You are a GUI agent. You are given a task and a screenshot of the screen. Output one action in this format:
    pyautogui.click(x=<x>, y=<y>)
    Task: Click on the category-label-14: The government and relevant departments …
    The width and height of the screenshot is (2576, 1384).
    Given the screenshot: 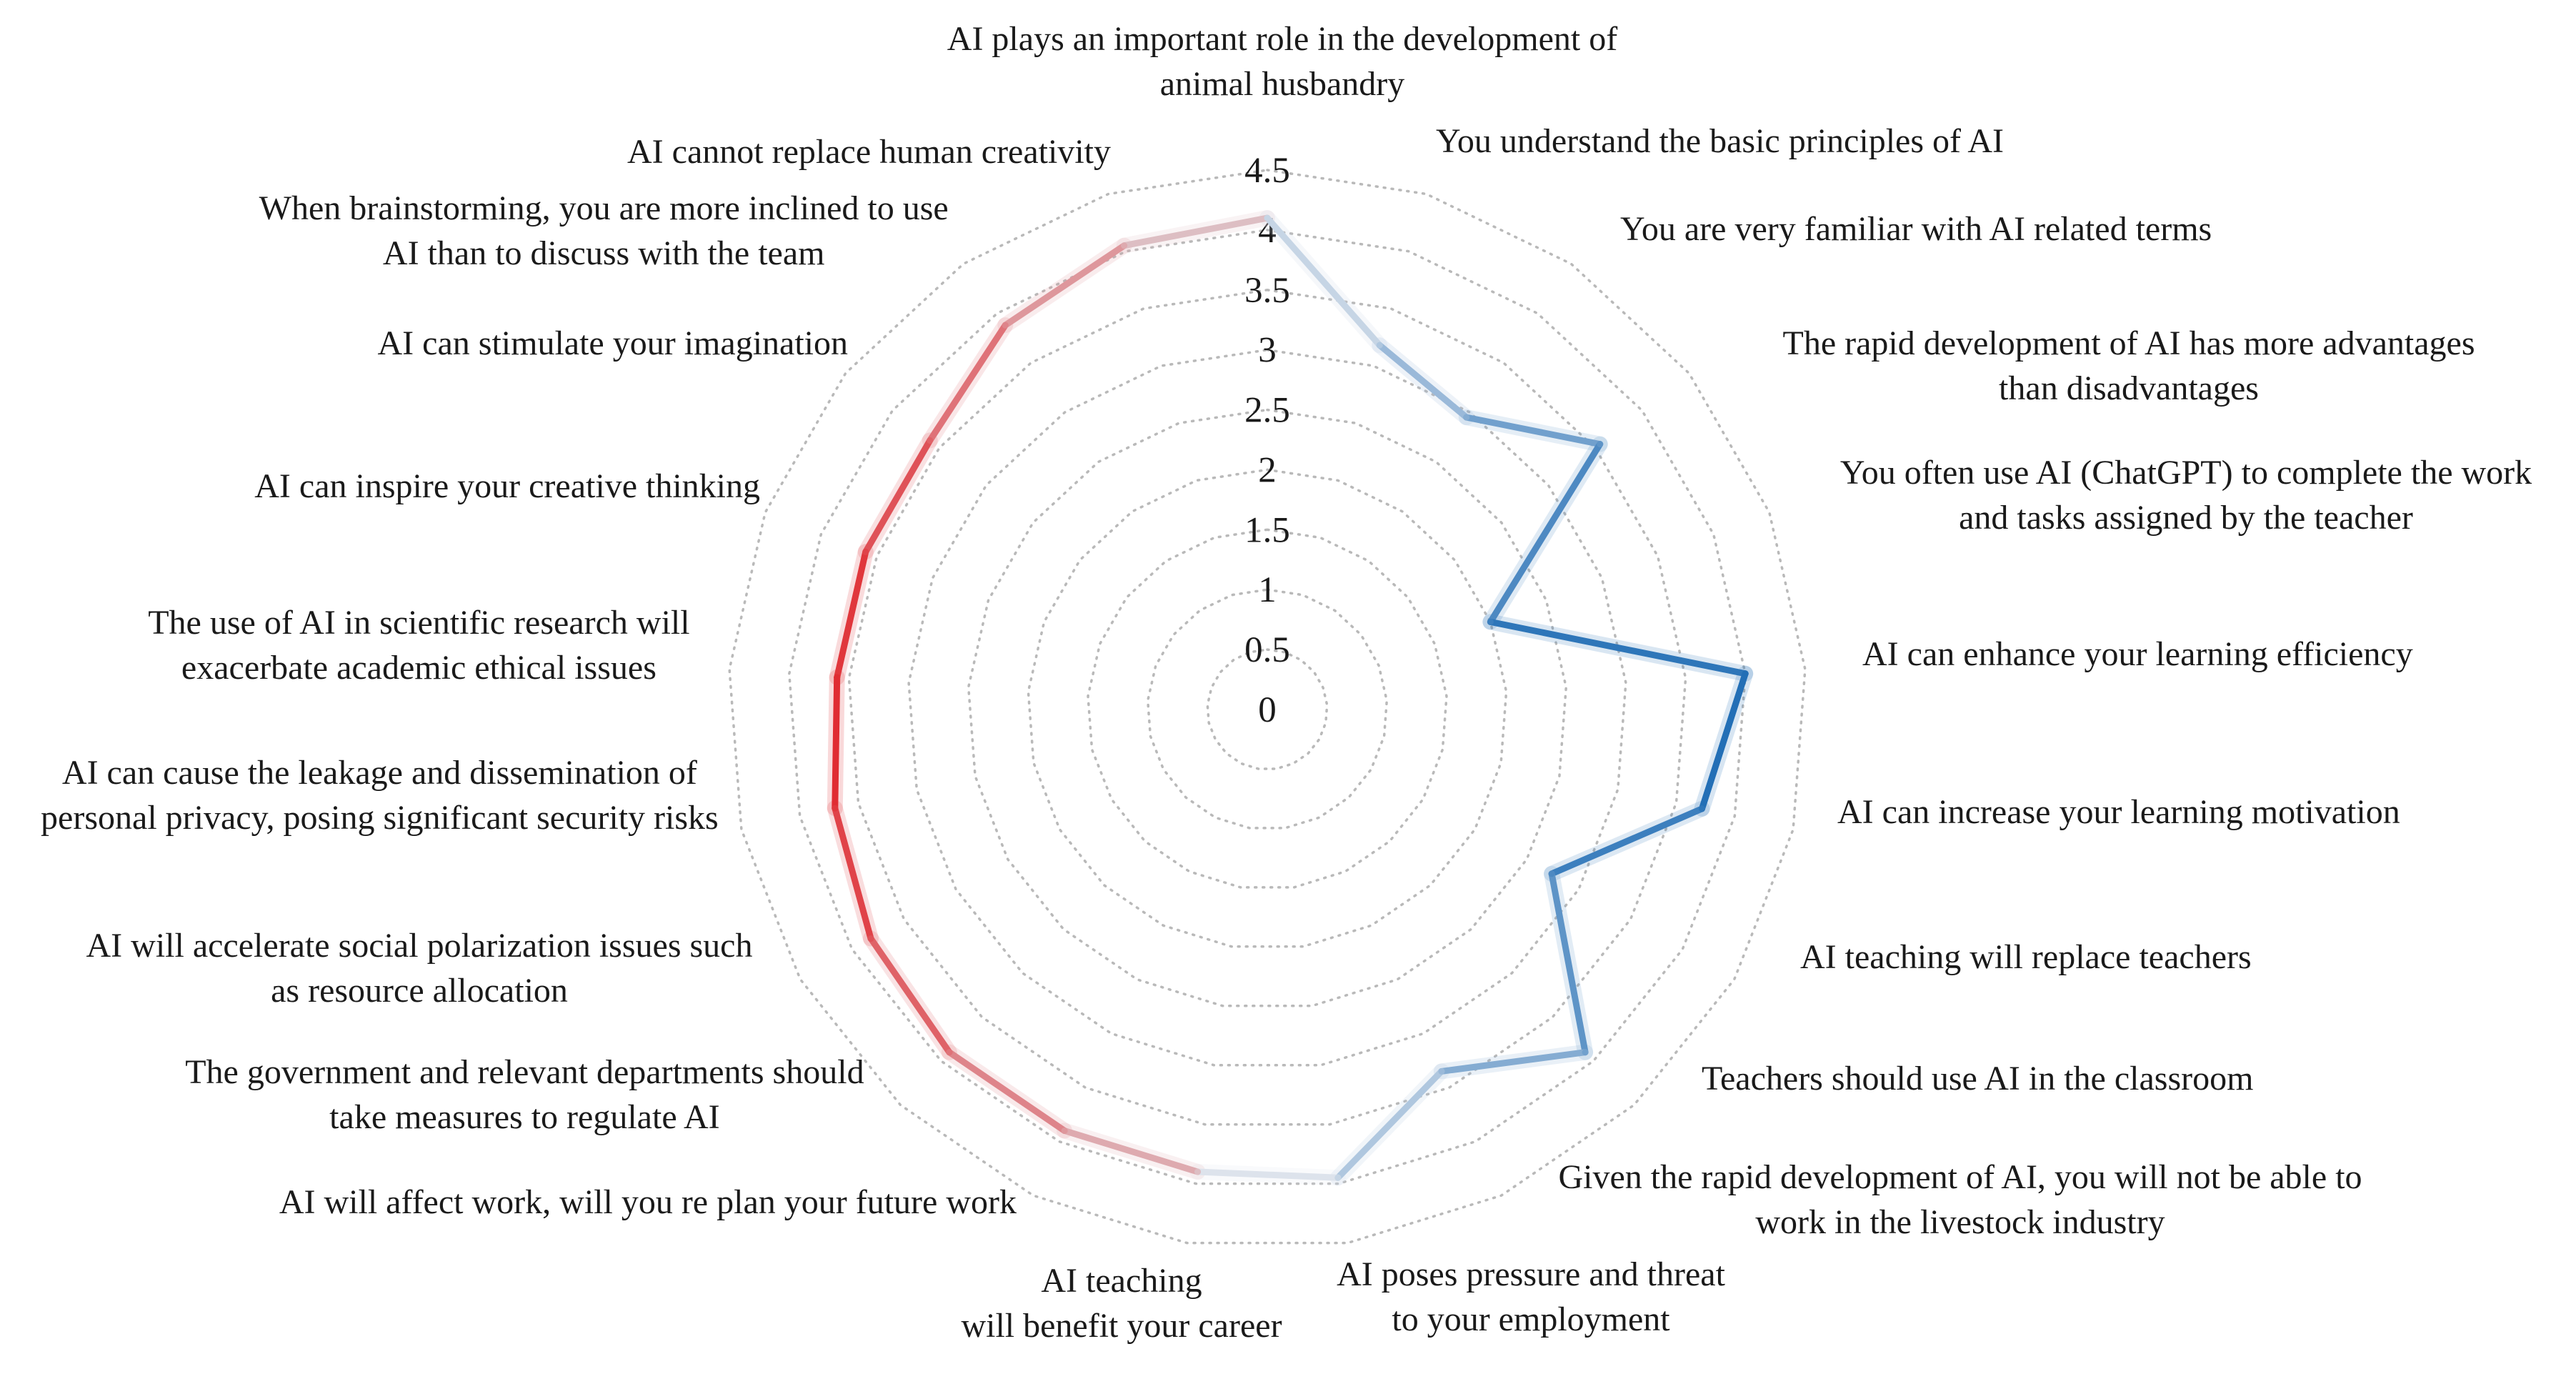 What is the action you would take?
    pyautogui.click(x=524, y=1094)
    